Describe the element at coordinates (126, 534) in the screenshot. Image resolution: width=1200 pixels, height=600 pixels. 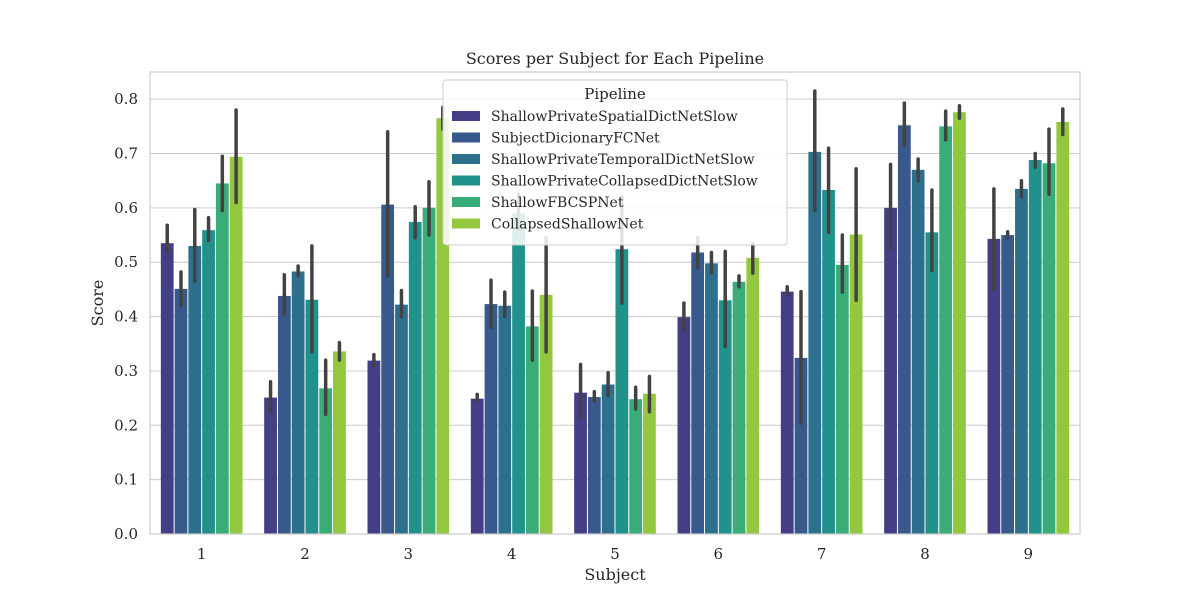
I see `y-tick-label: 0.0` at that location.